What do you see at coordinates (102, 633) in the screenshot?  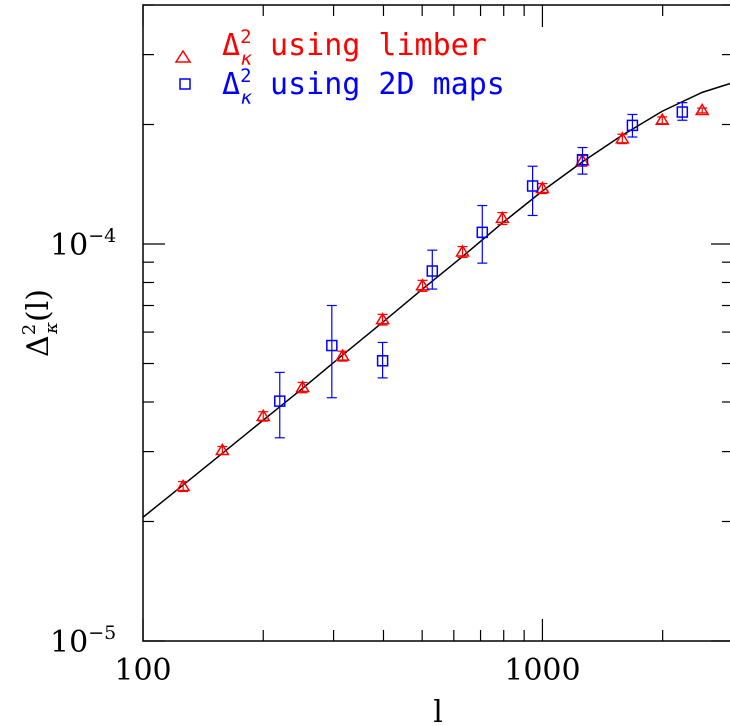 I see `y-tick-label-exponent: −5` at bounding box center [102, 633].